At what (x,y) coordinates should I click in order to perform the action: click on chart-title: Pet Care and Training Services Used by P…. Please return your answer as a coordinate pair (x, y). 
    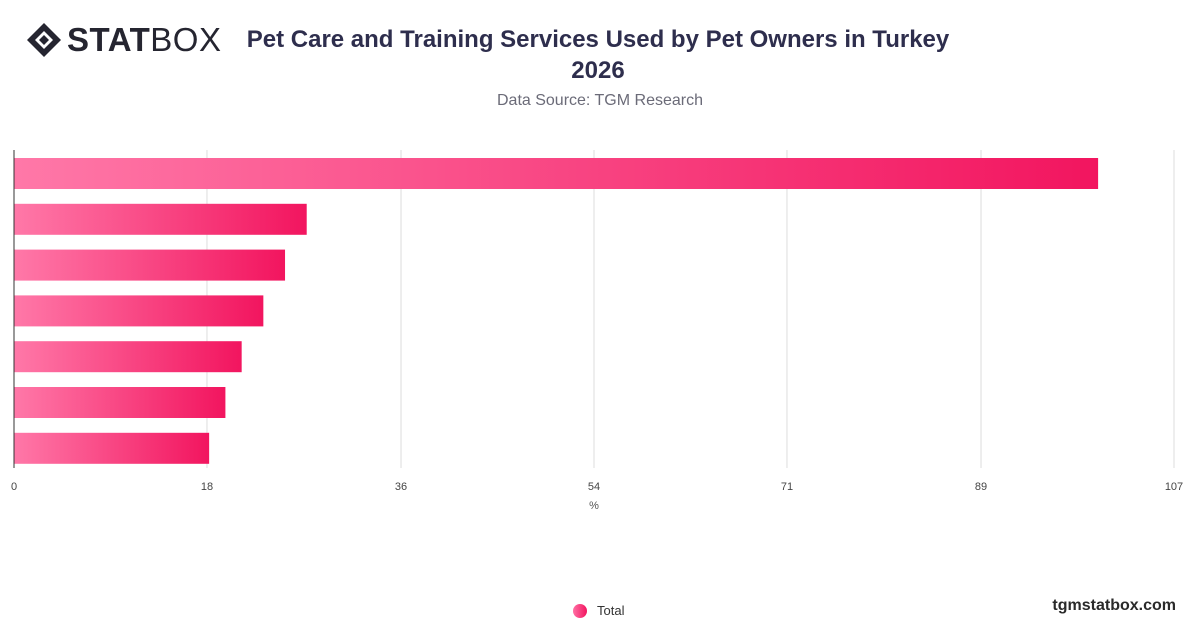
    Looking at the image, I should click on (598, 55).